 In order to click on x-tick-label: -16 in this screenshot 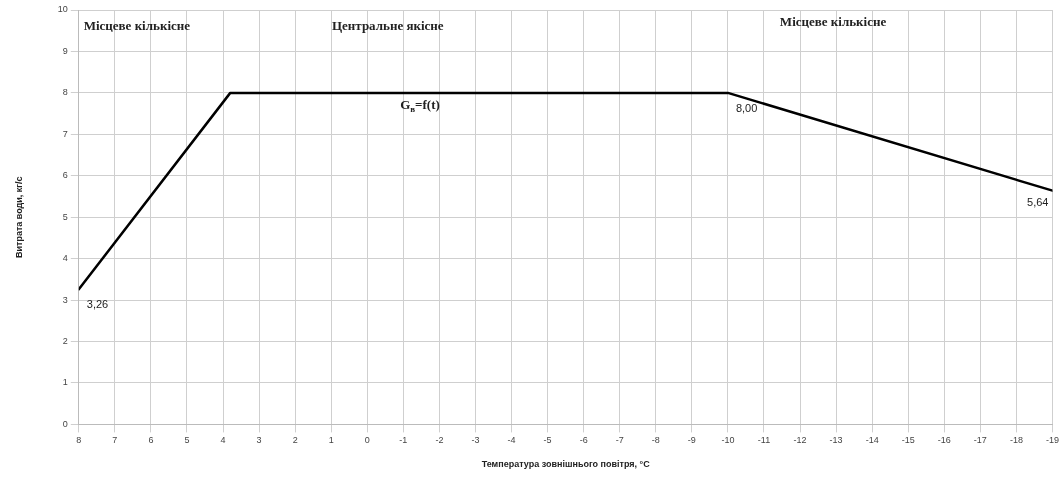, I will do `click(944, 440)`.